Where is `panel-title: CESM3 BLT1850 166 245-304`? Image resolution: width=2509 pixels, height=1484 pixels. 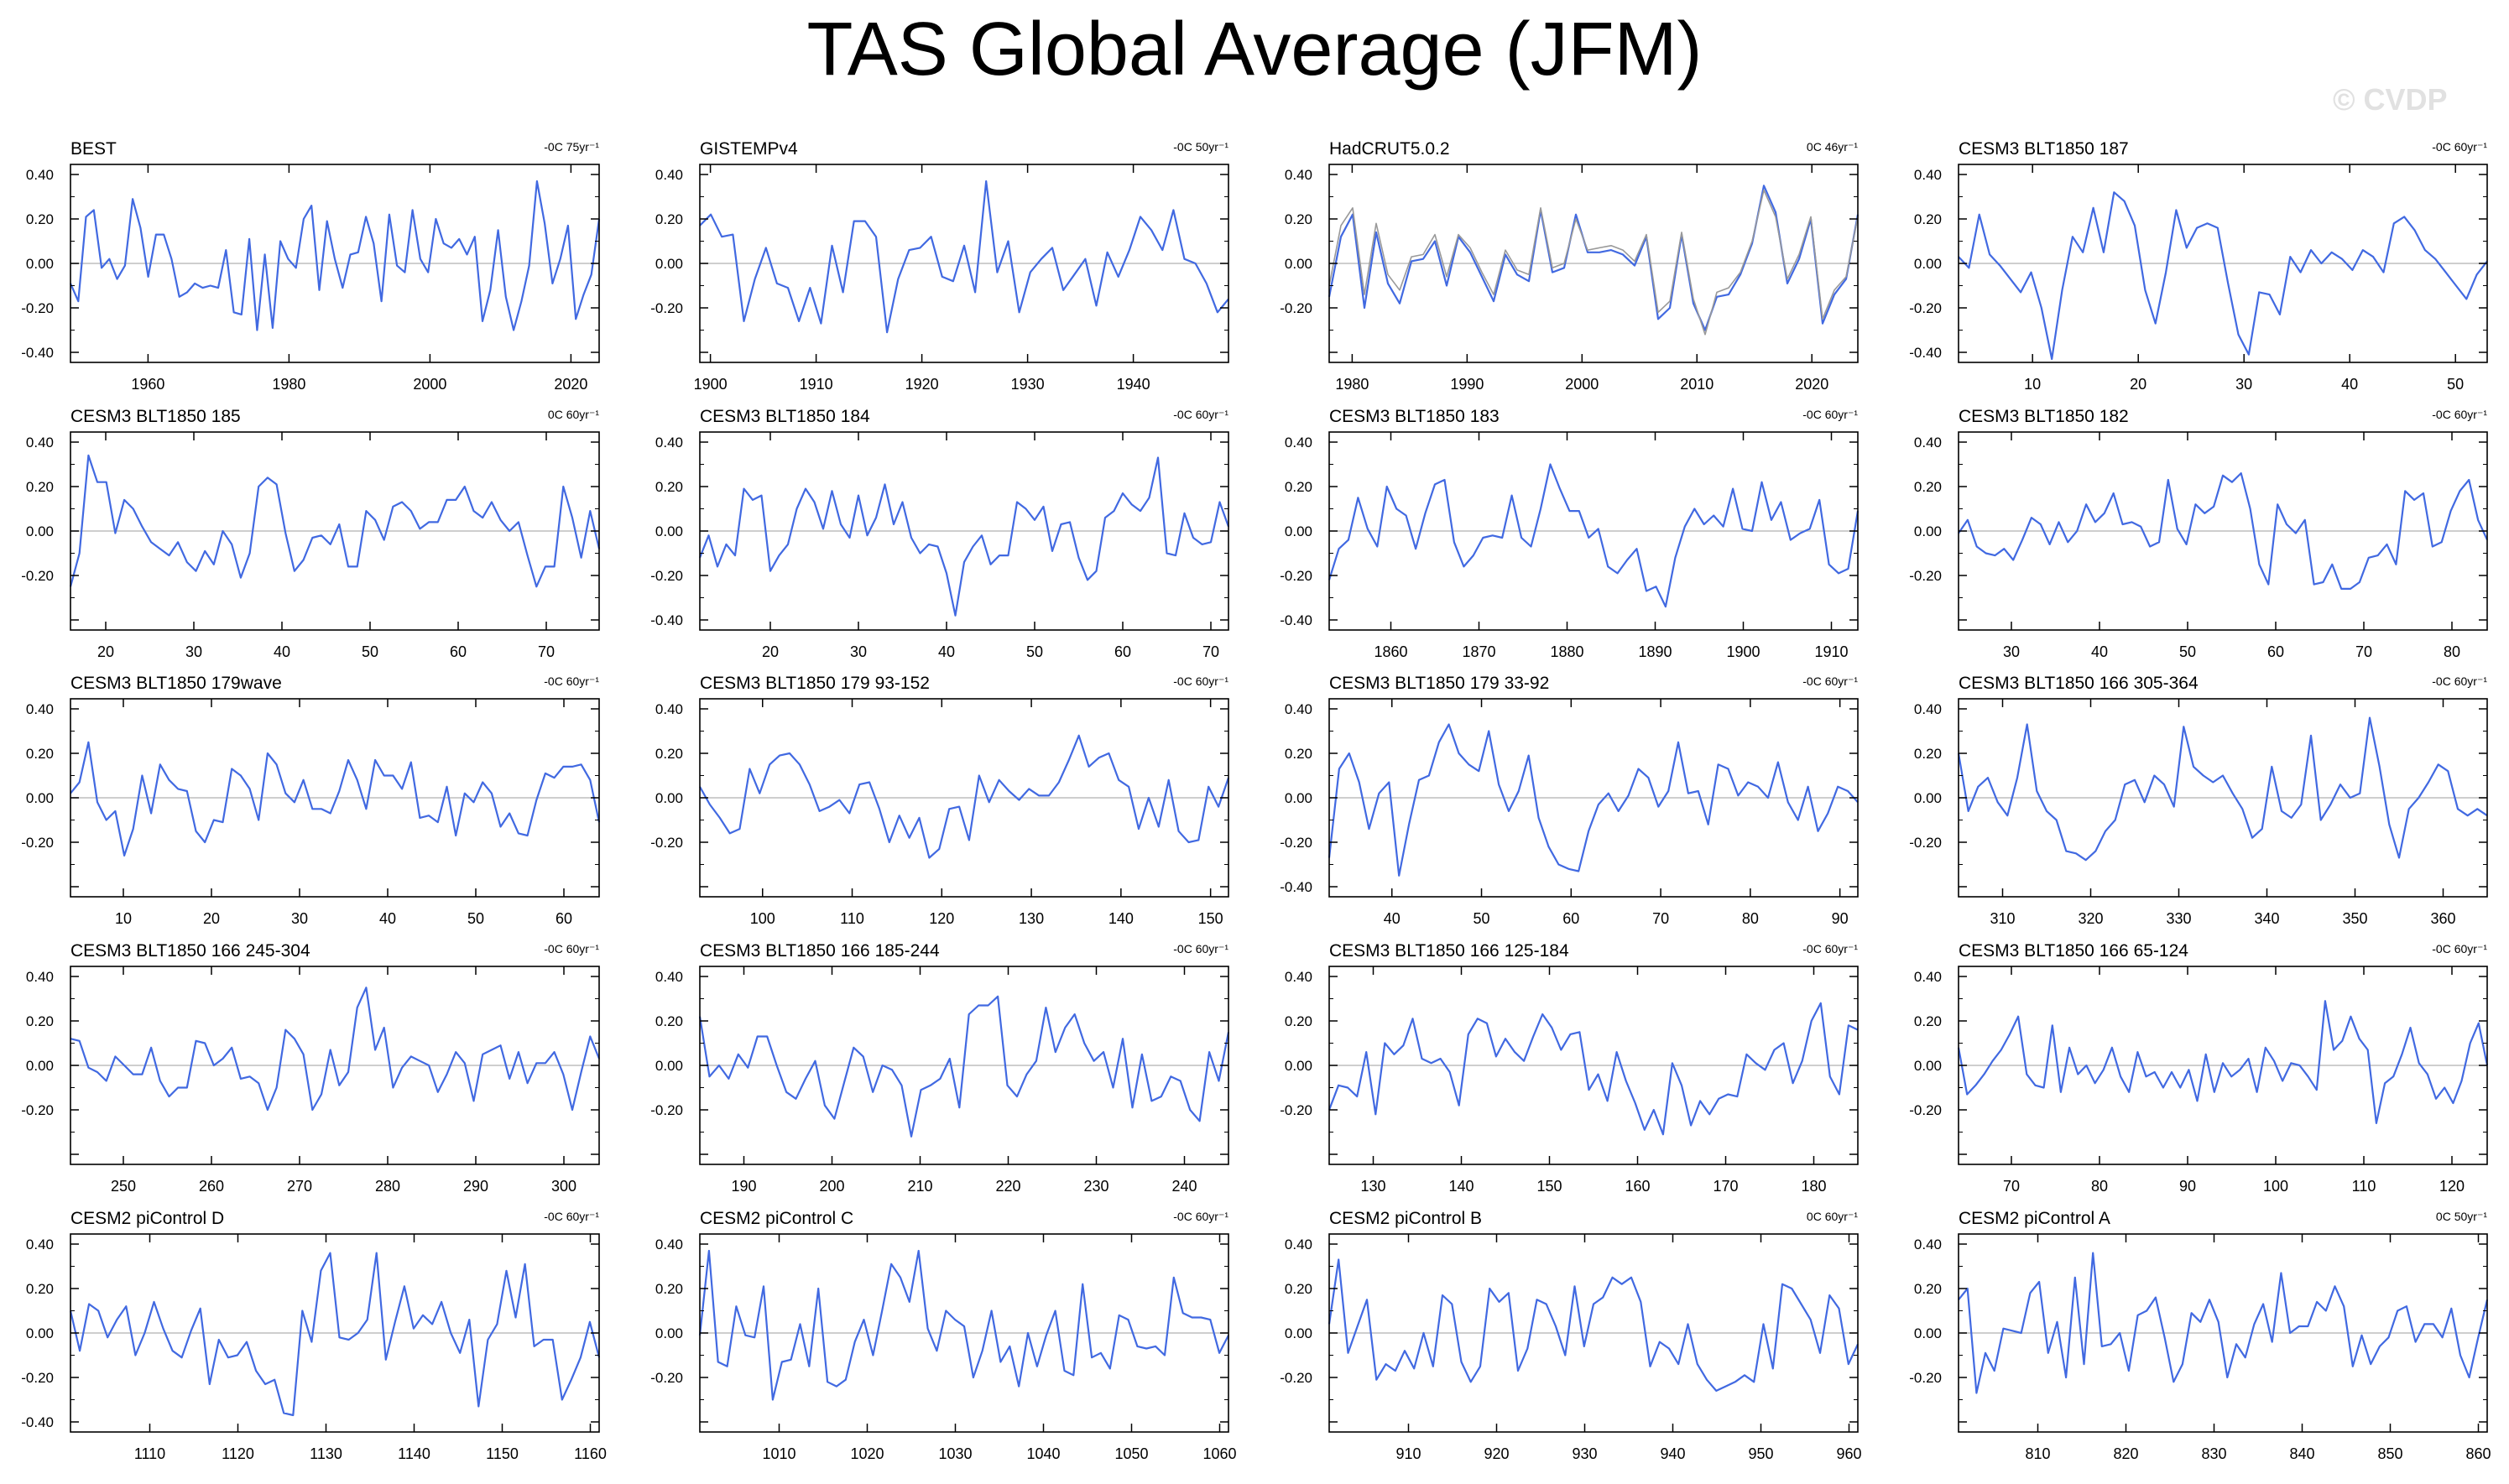
panel-title: CESM3 BLT1850 166 245-304 is located at coordinates (190, 951).